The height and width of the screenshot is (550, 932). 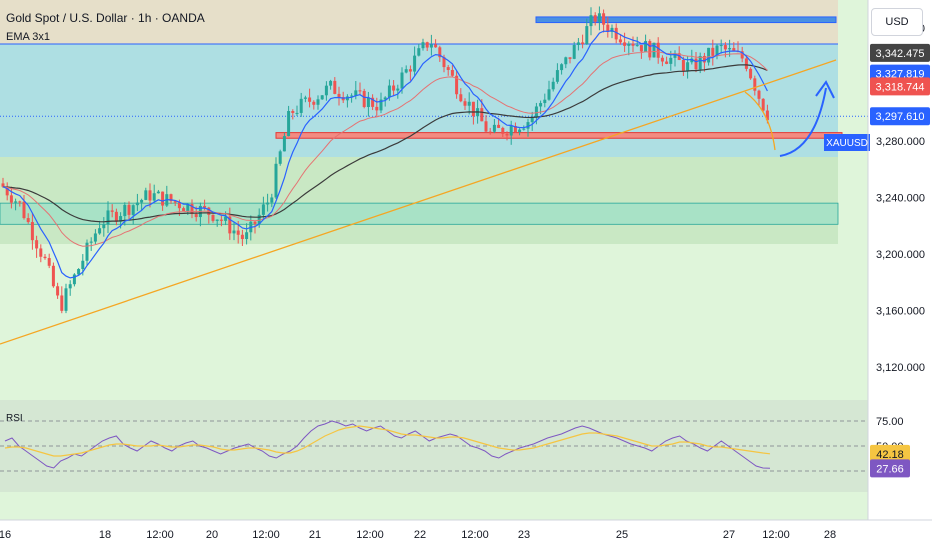 I want to click on y-tick-label: 3,240.000, so click(x=900, y=199).